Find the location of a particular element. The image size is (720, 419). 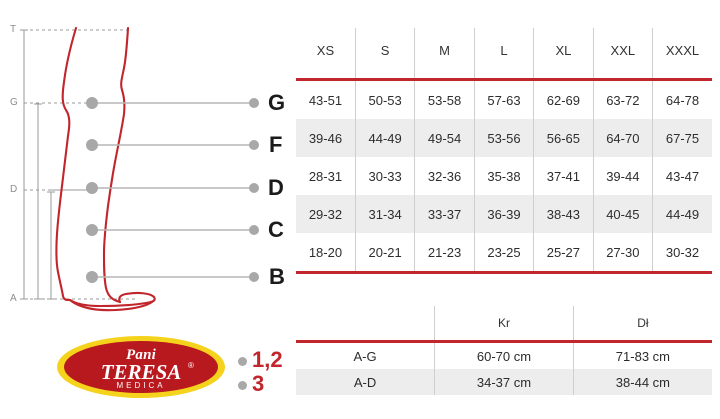

point-label-b: B is located at coordinates (277, 276).